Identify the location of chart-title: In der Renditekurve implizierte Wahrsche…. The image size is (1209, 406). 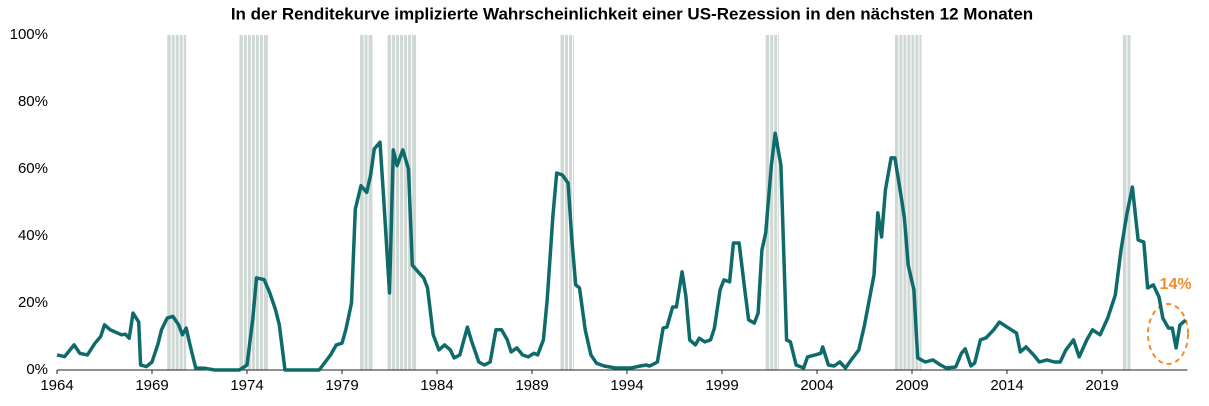
(632, 13).